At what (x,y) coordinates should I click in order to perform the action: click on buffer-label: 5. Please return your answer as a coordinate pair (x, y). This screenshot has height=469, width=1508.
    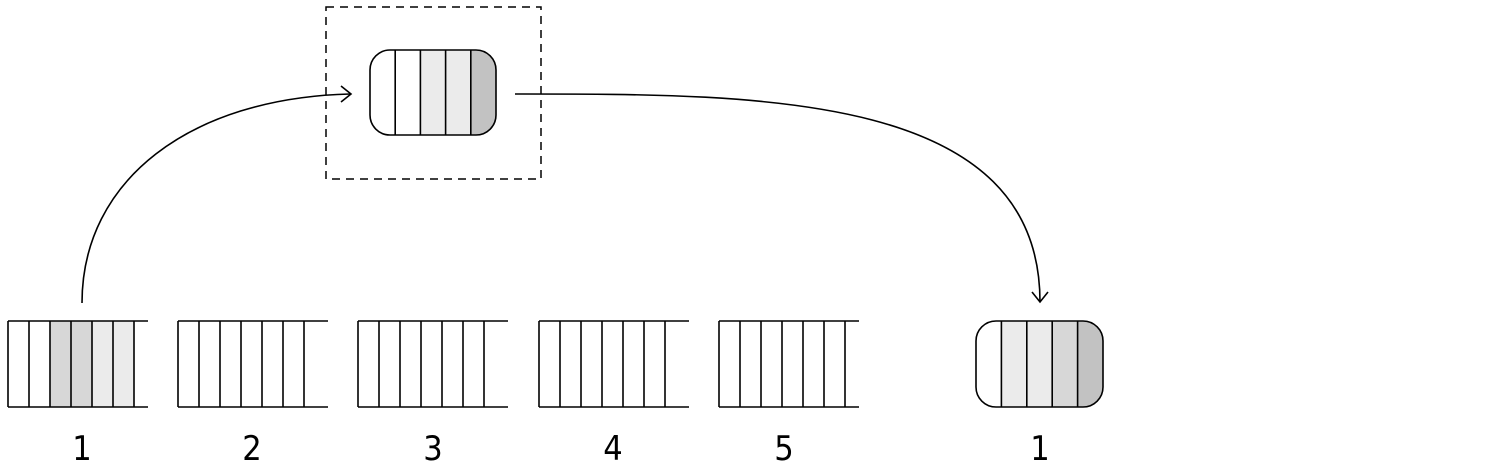
    Looking at the image, I should click on (783, 449).